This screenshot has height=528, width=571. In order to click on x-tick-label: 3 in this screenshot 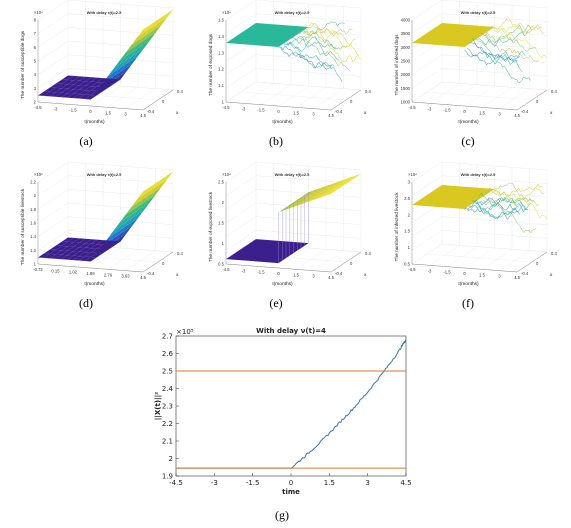, I will do `click(499, 276)`.